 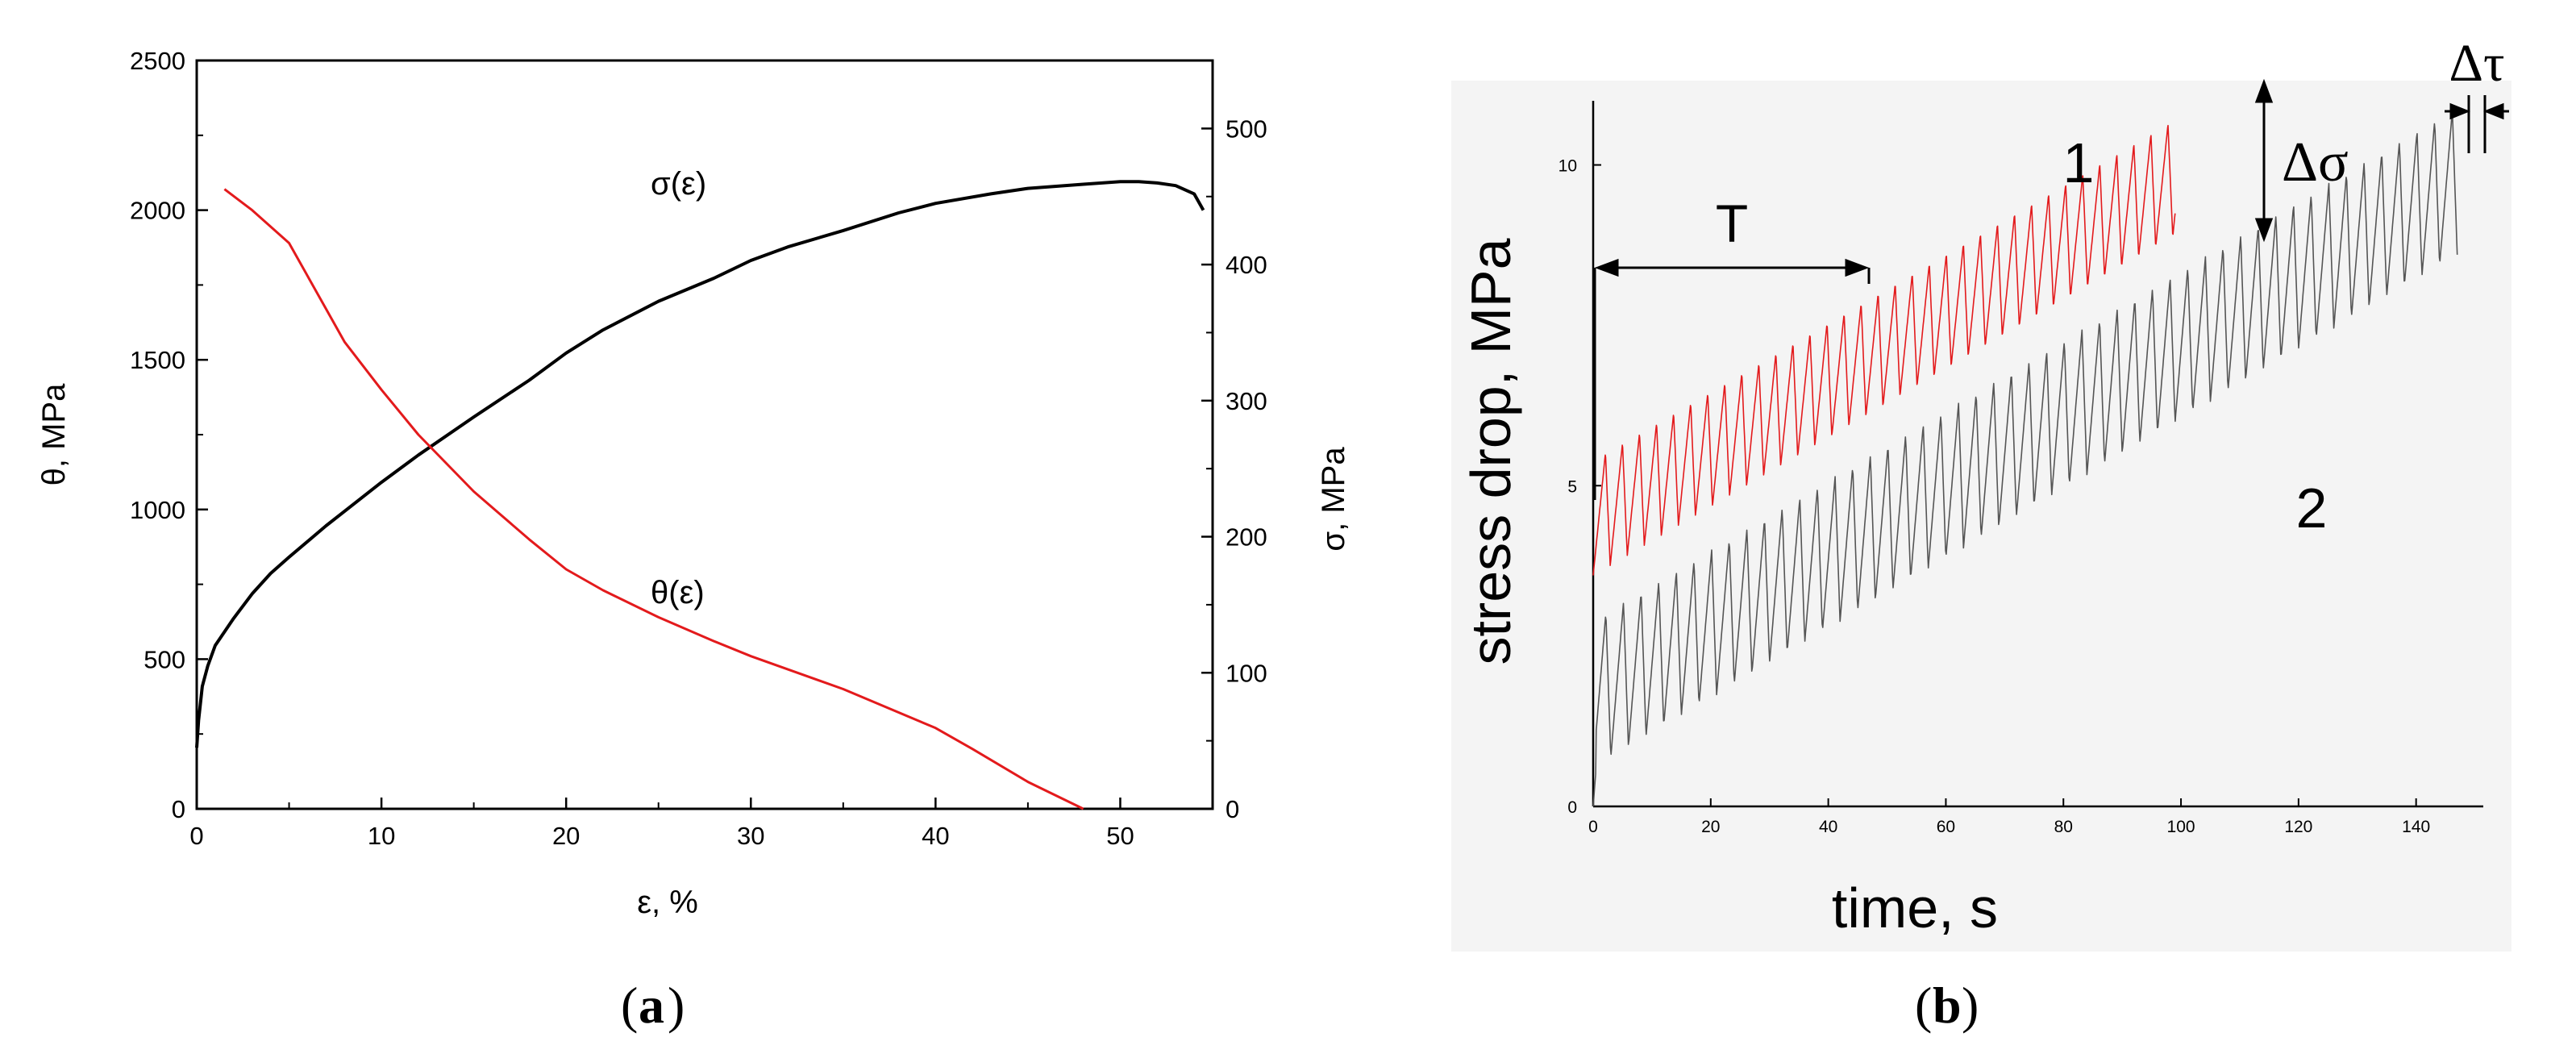 I want to click on a-left-tick-label: 0, so click(x=179, y=809).